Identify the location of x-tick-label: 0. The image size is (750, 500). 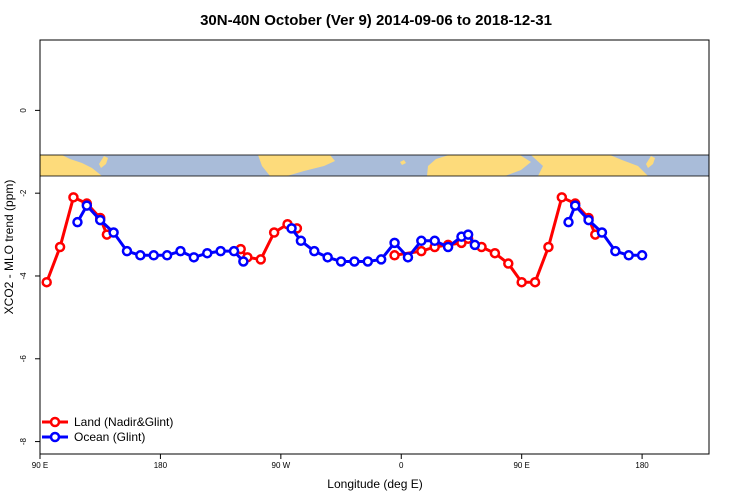
(401, 465).